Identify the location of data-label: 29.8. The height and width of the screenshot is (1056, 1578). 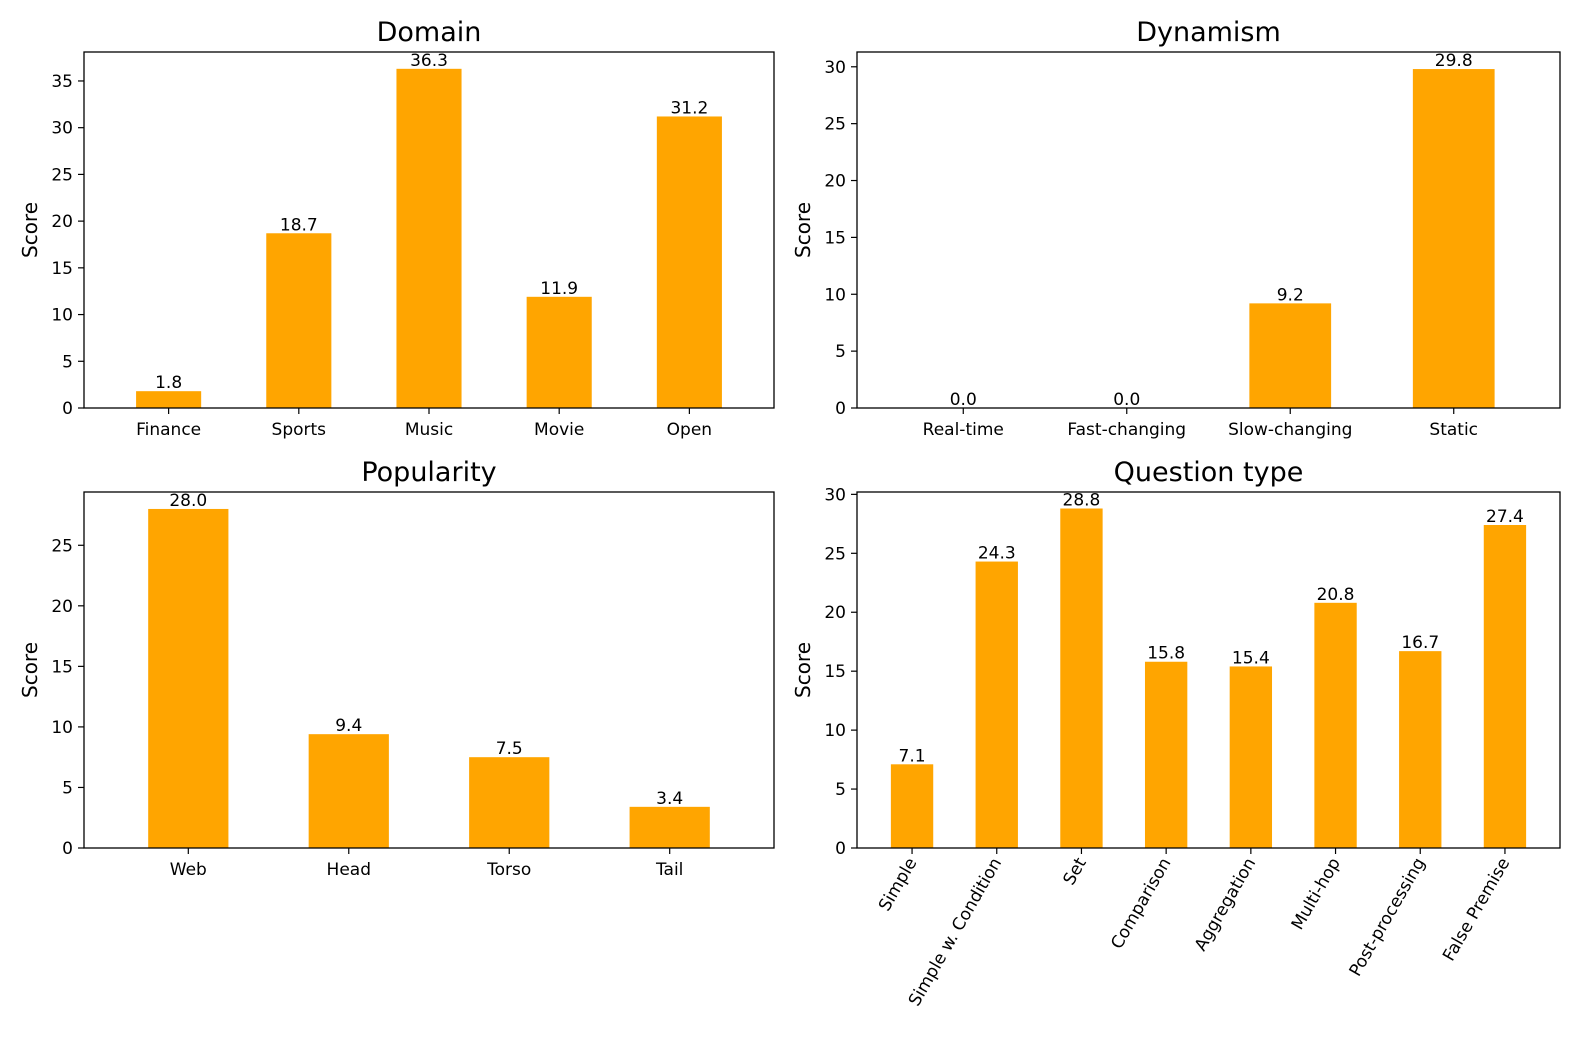
(1454, 61).